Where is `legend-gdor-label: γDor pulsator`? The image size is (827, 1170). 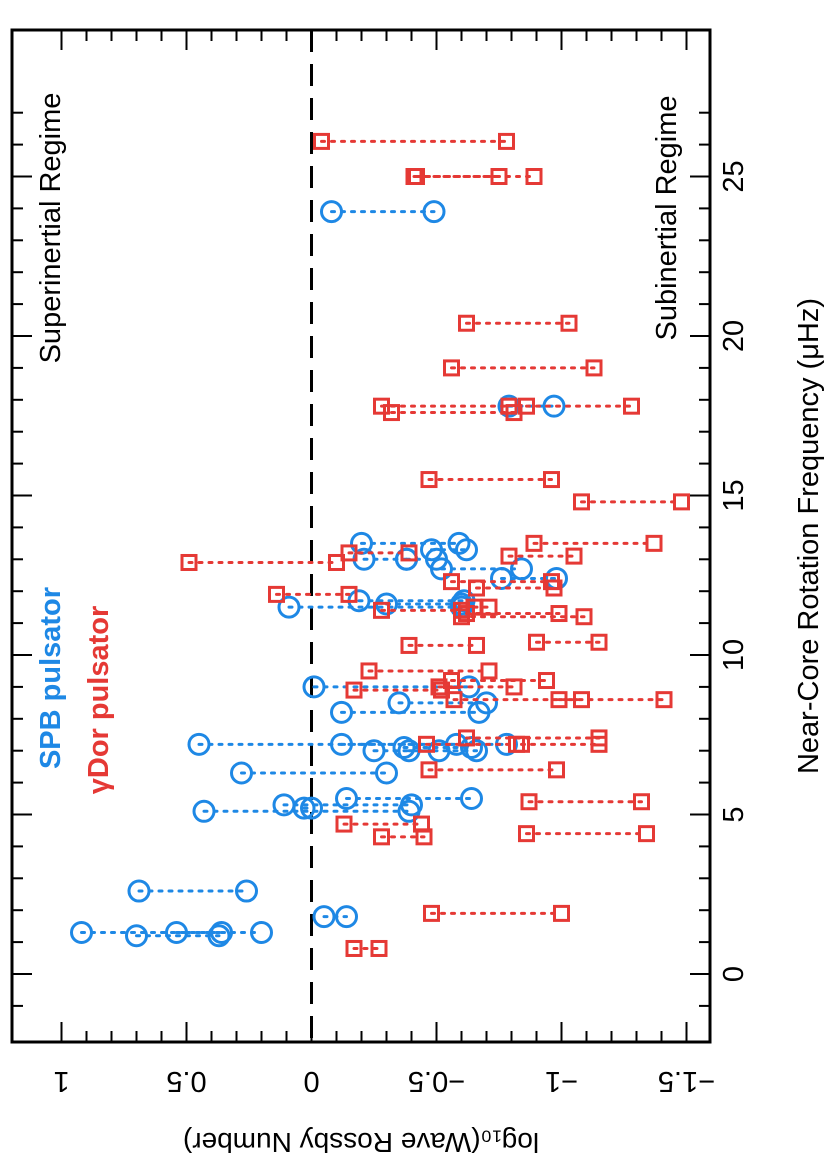 legend-gdor-label: γDor pulsator is located at coordinates (99, 700).